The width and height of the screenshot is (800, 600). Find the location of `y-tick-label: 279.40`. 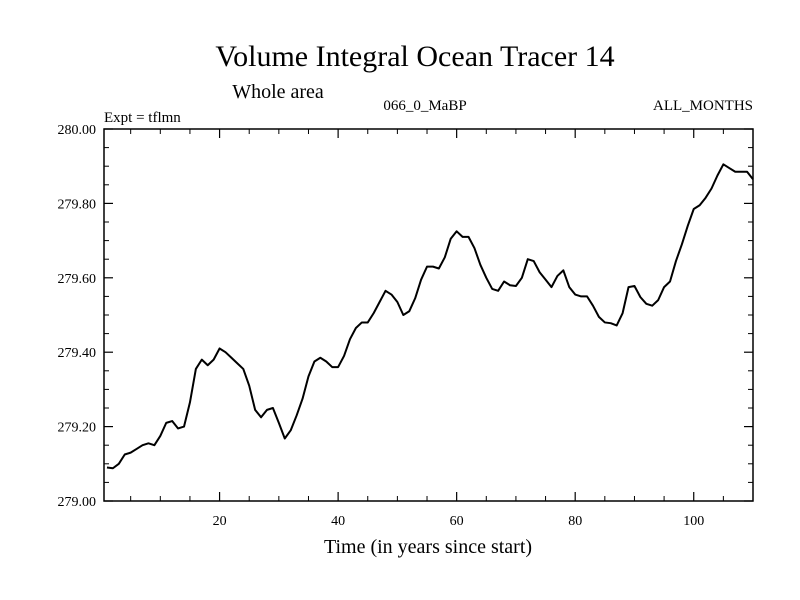

y-tick-label: 279.40 is located at coordinates (77, 353).